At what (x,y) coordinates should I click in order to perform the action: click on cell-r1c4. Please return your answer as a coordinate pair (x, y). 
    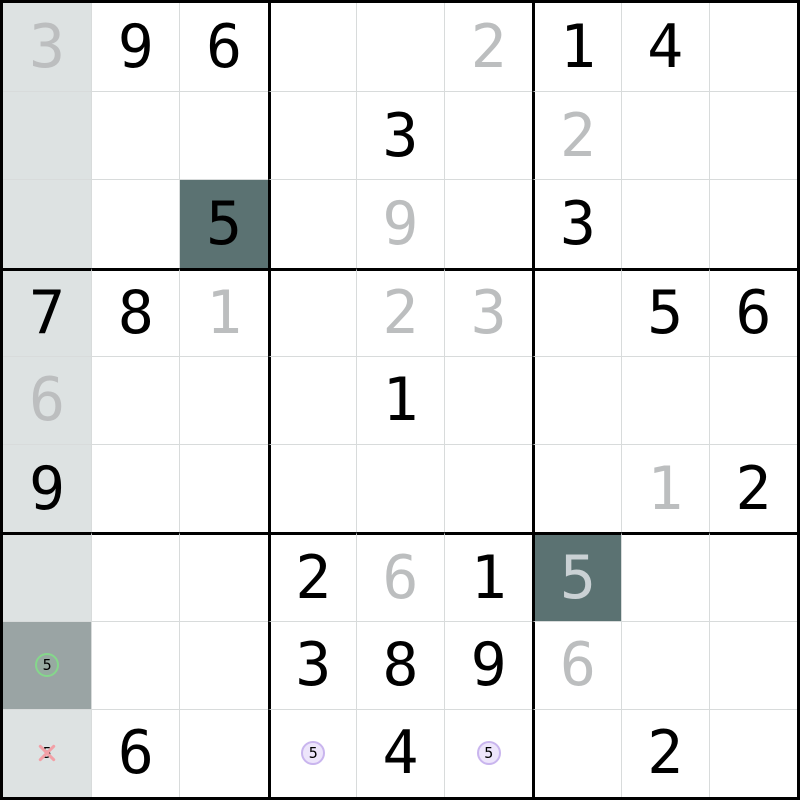
    Looking at the image, I should click on (311, 47).